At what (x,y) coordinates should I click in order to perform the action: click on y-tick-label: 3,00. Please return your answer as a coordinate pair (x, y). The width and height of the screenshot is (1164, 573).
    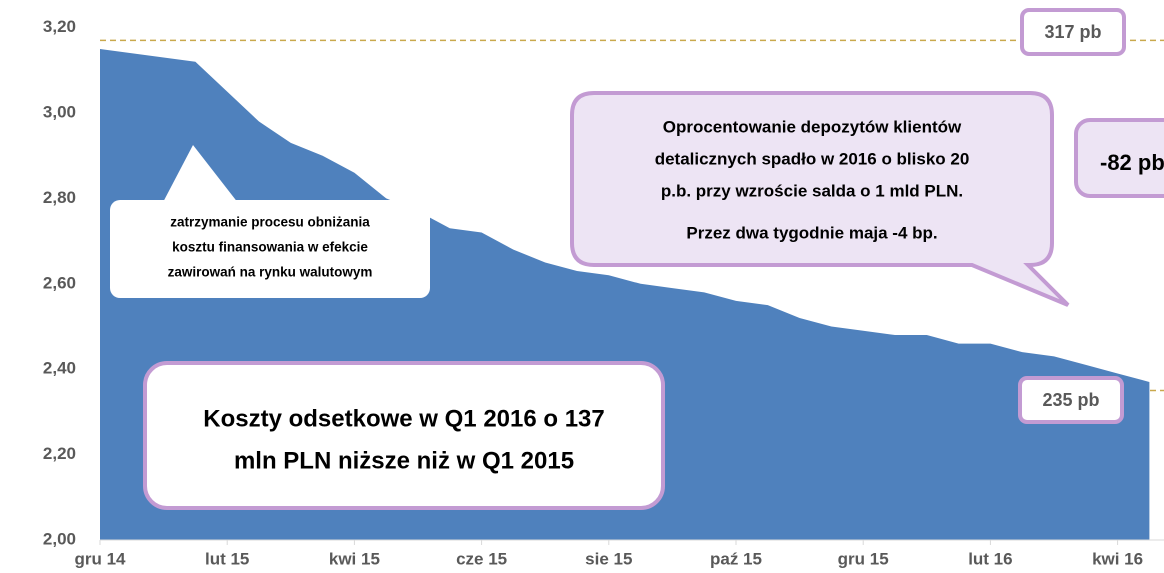
    Looking at the image, I should click on (59, 111).